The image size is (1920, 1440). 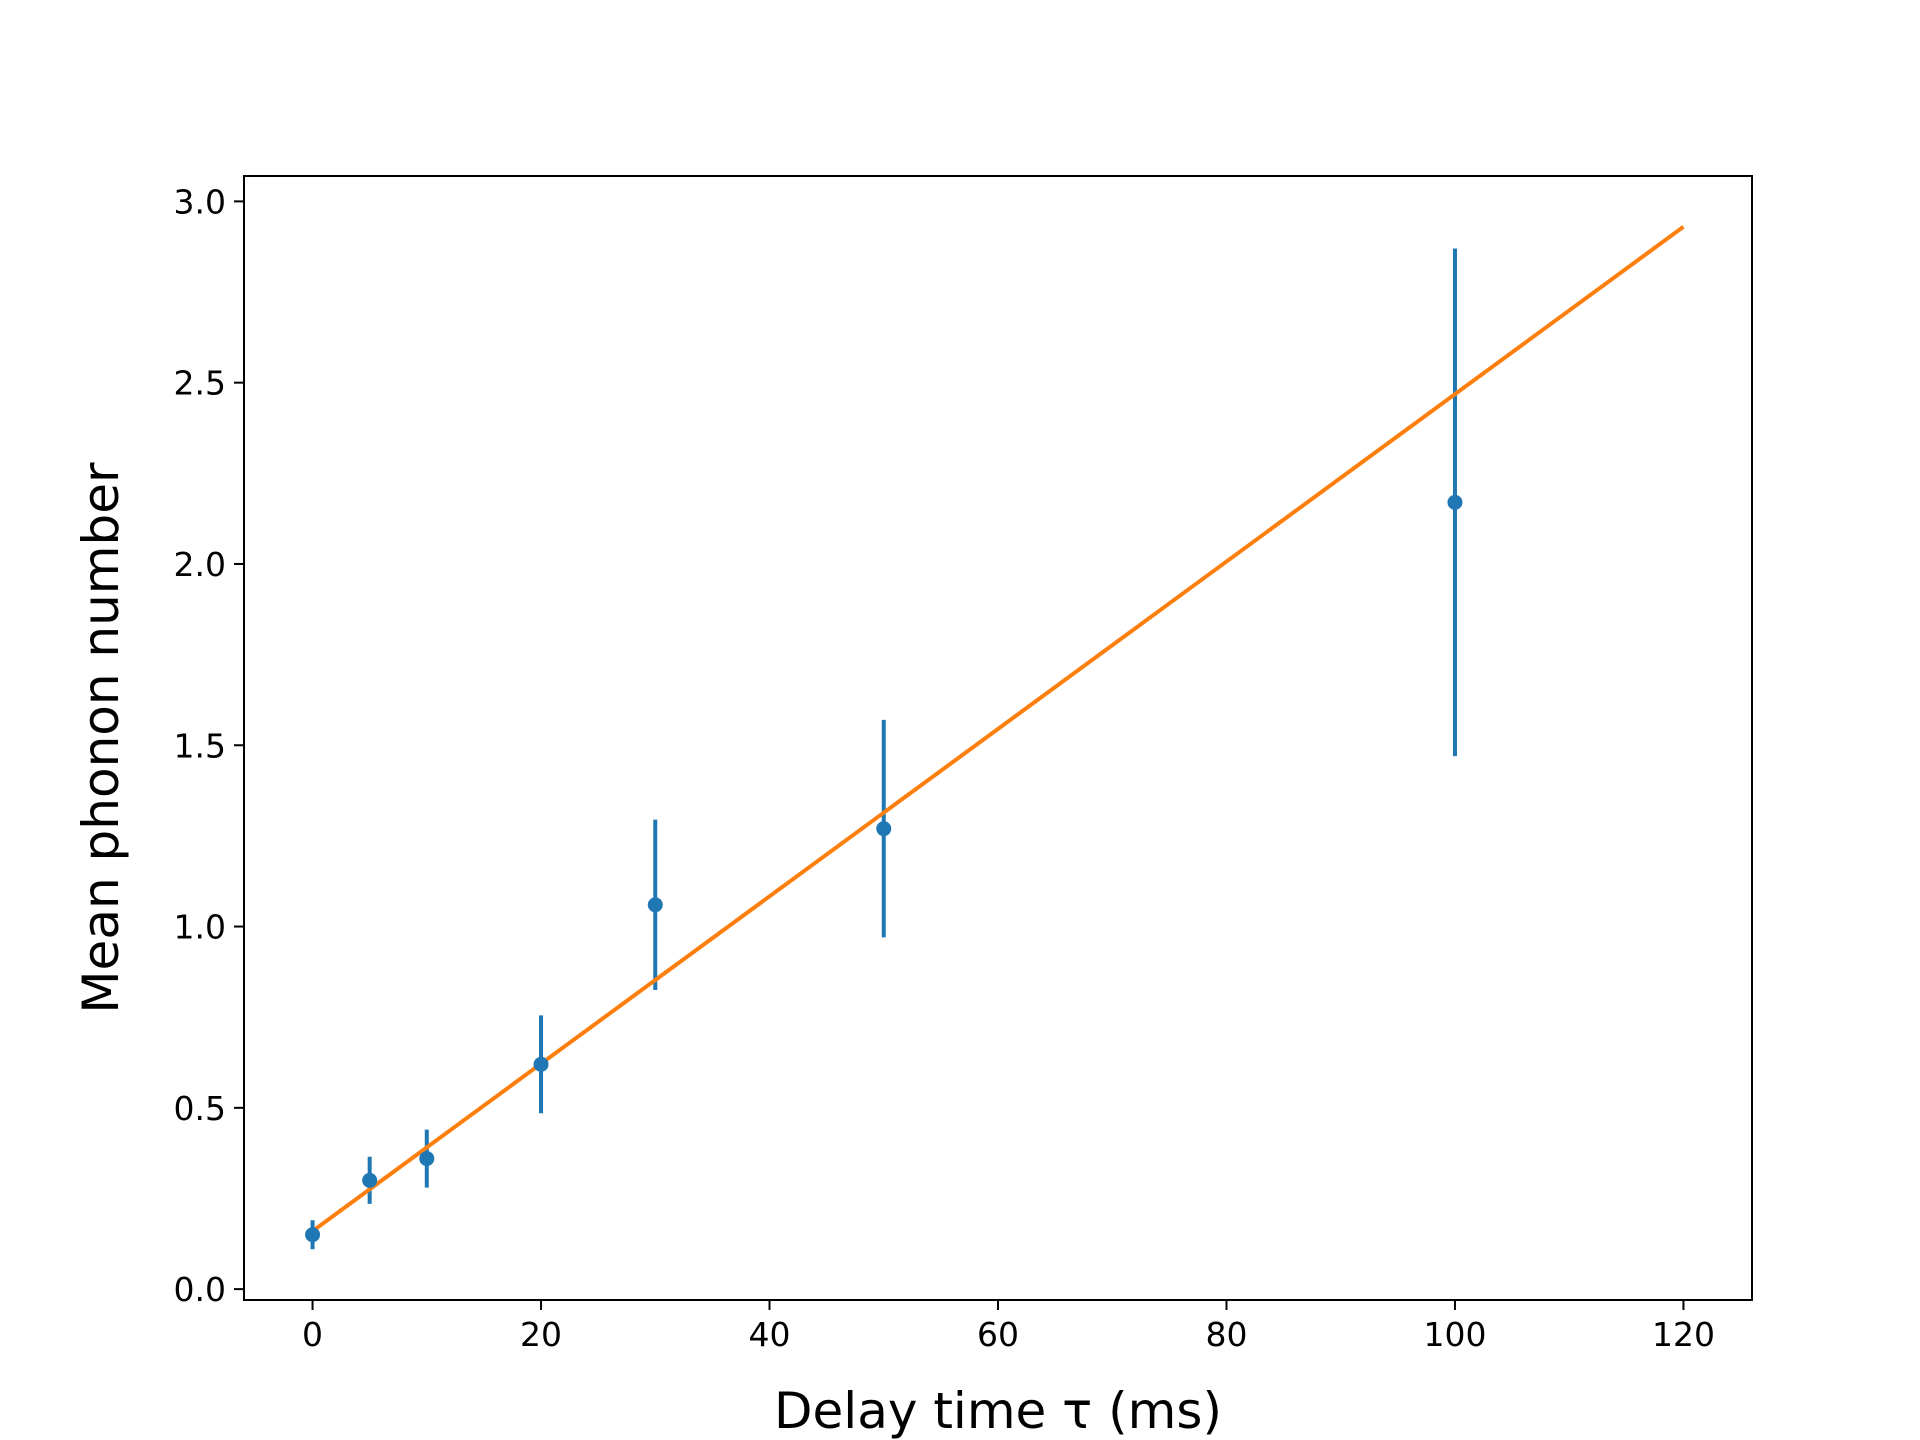 I want to click on y-tick-label: 0.5, so click(x=200, y=1108).